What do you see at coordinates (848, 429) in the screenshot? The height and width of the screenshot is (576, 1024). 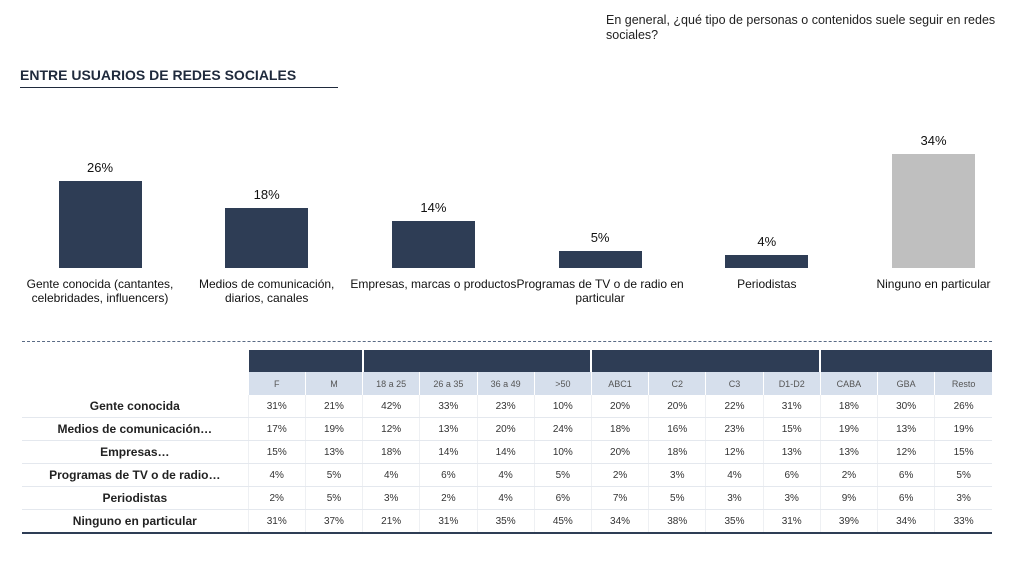 I see `cell: 19%` at bounding box center [848, 429].